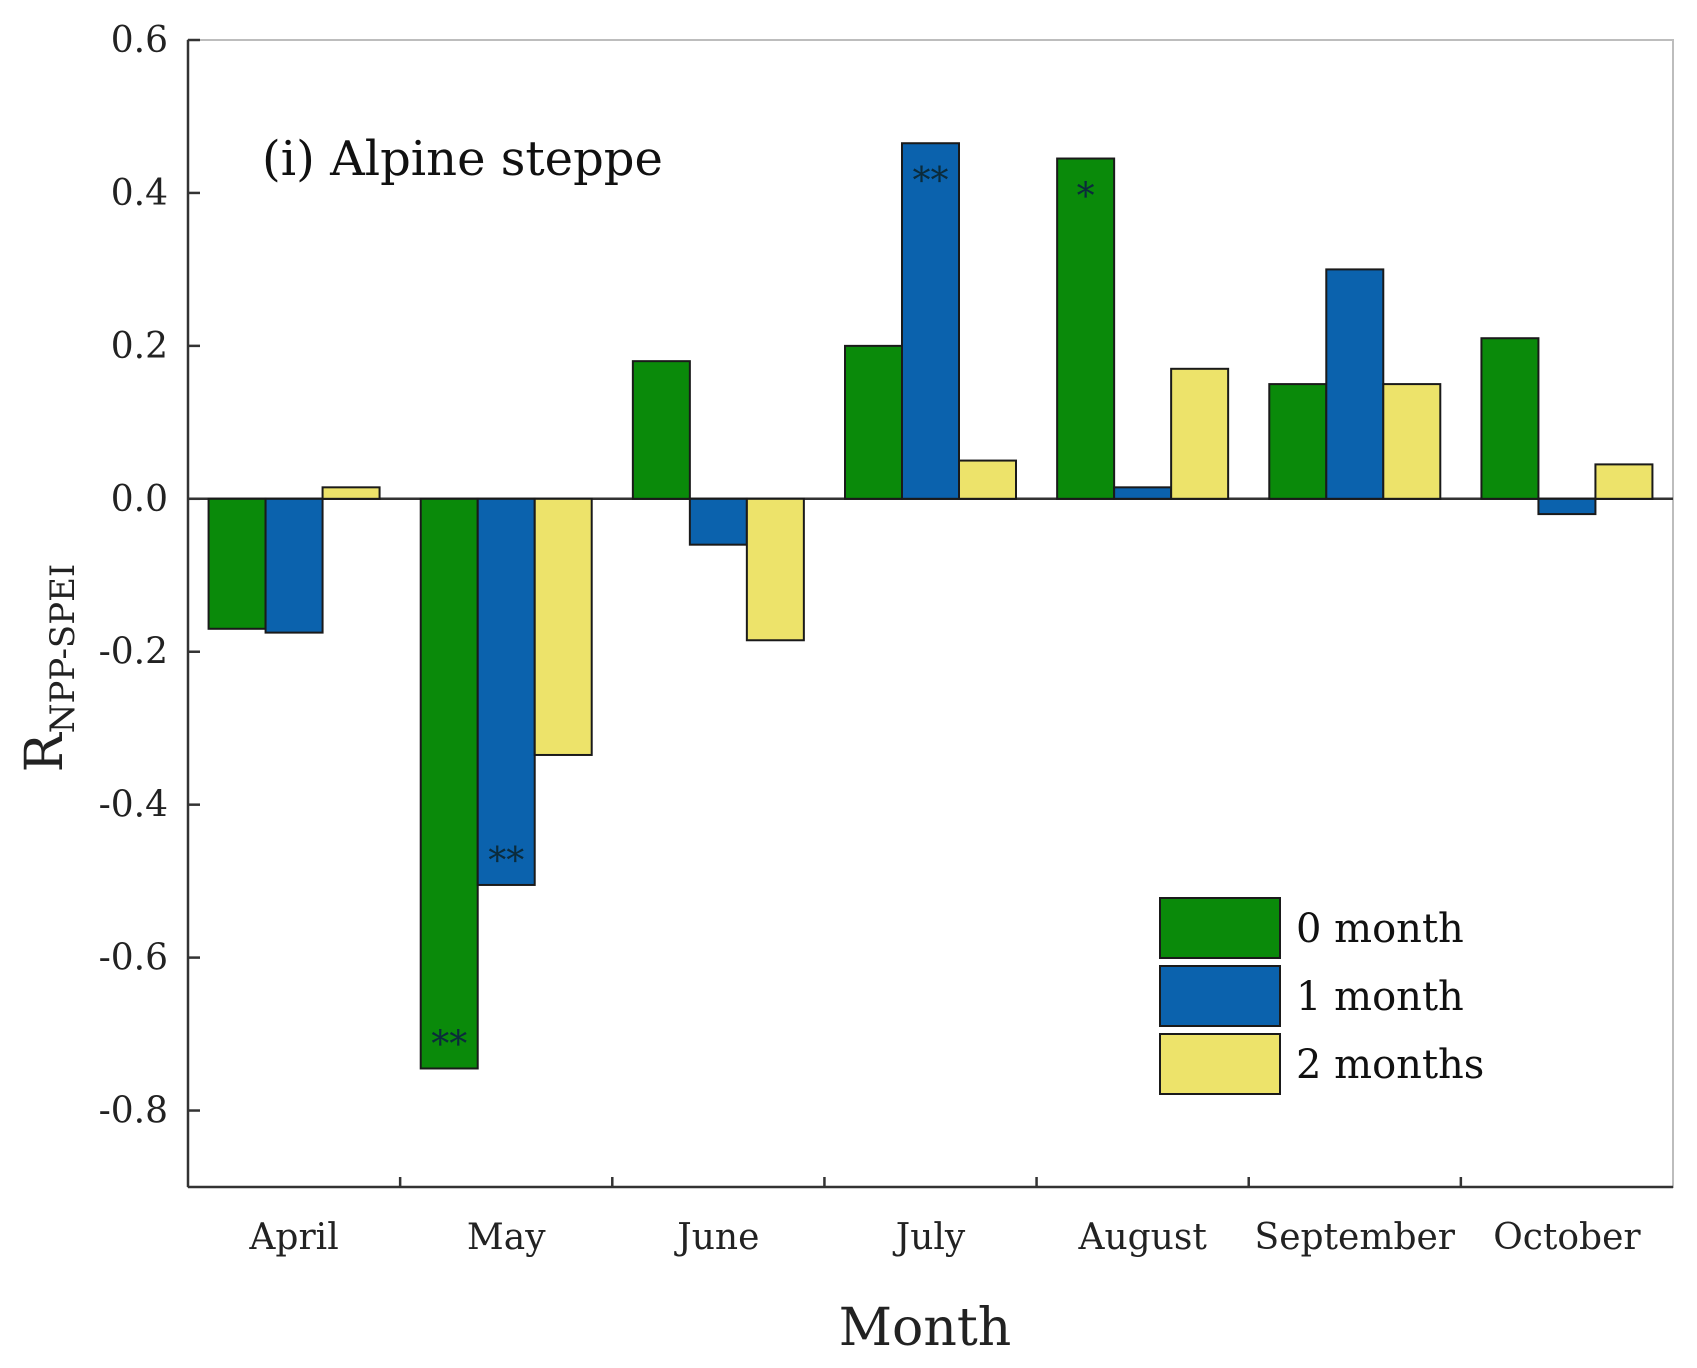 The width and height of the screenshot is (1697, 1368). I want to click on x-tick-label-june: June, so click(716, 1237).